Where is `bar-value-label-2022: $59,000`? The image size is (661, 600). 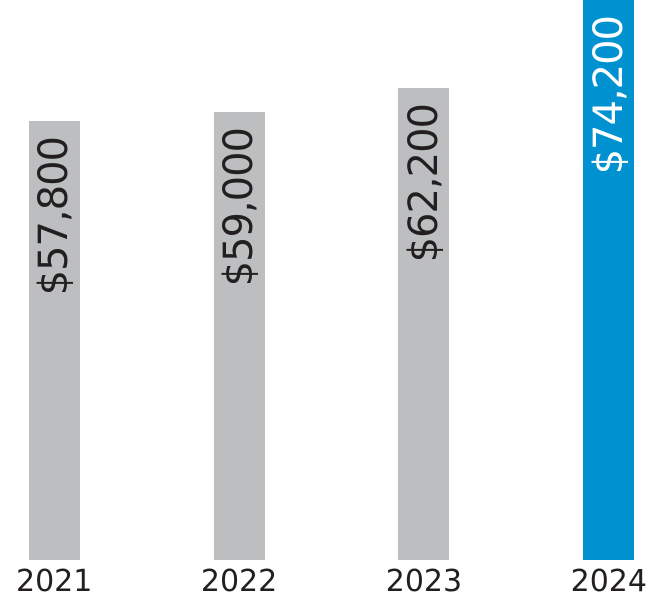
bar-value-label-2022: $59,000 is located at coordinates (239, 207).